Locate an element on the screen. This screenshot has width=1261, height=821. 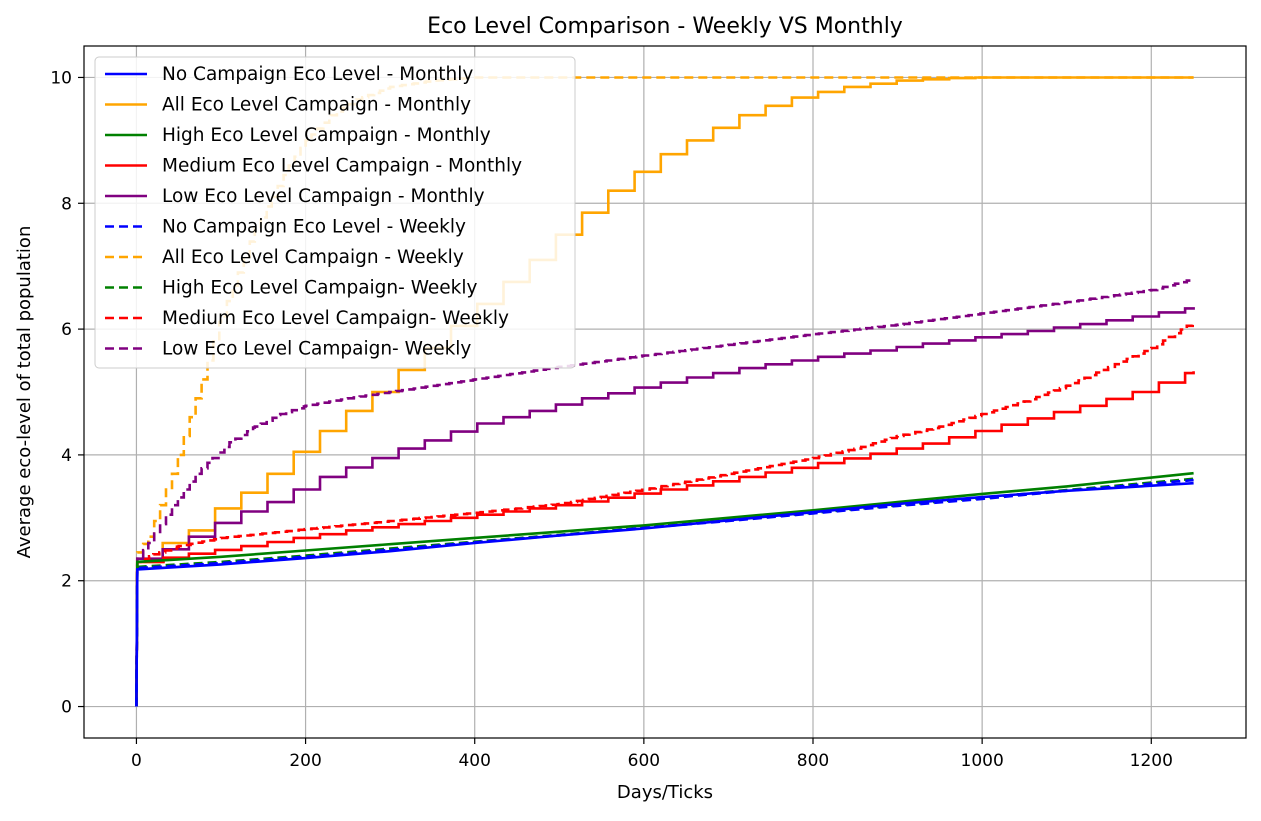
legend-label: No Campaign Eco Level - Weekly is located at coordinates (314, 227).